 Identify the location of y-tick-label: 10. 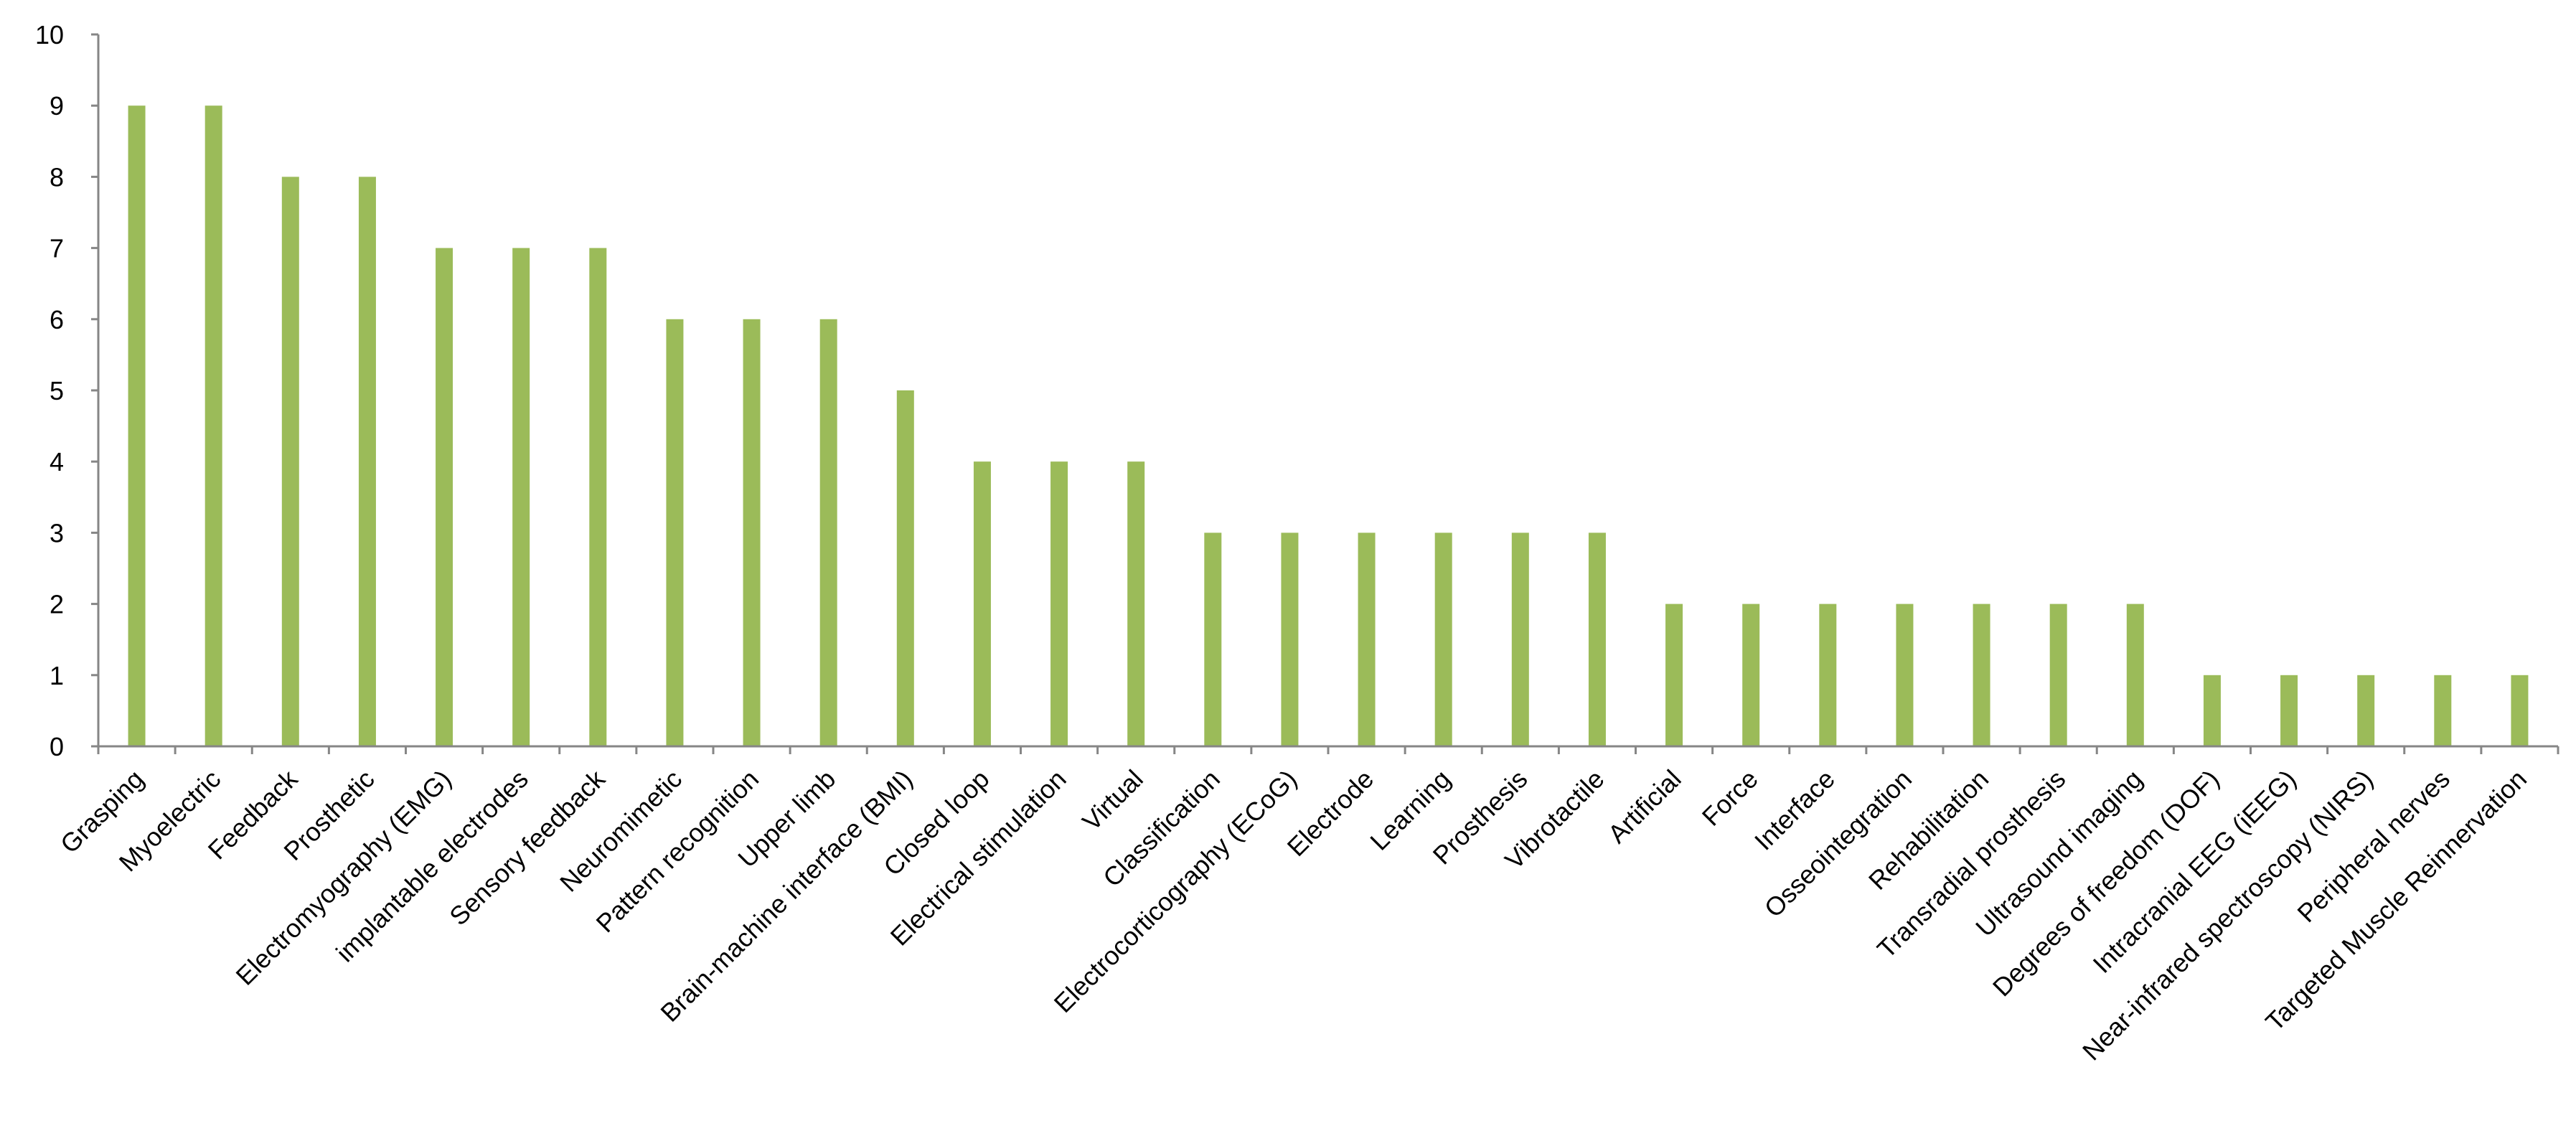
(49, 35).